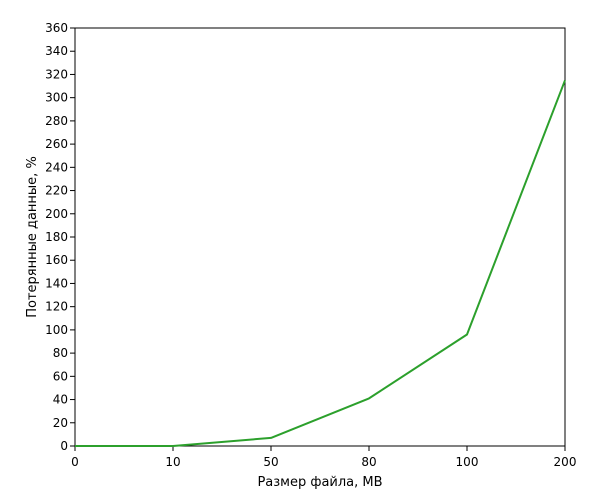 The width and height of the screenshot is (591, 499). Describe the element at coordinates (56, 260) in the screenshot. I see `y-tick-label: 160` at that location.